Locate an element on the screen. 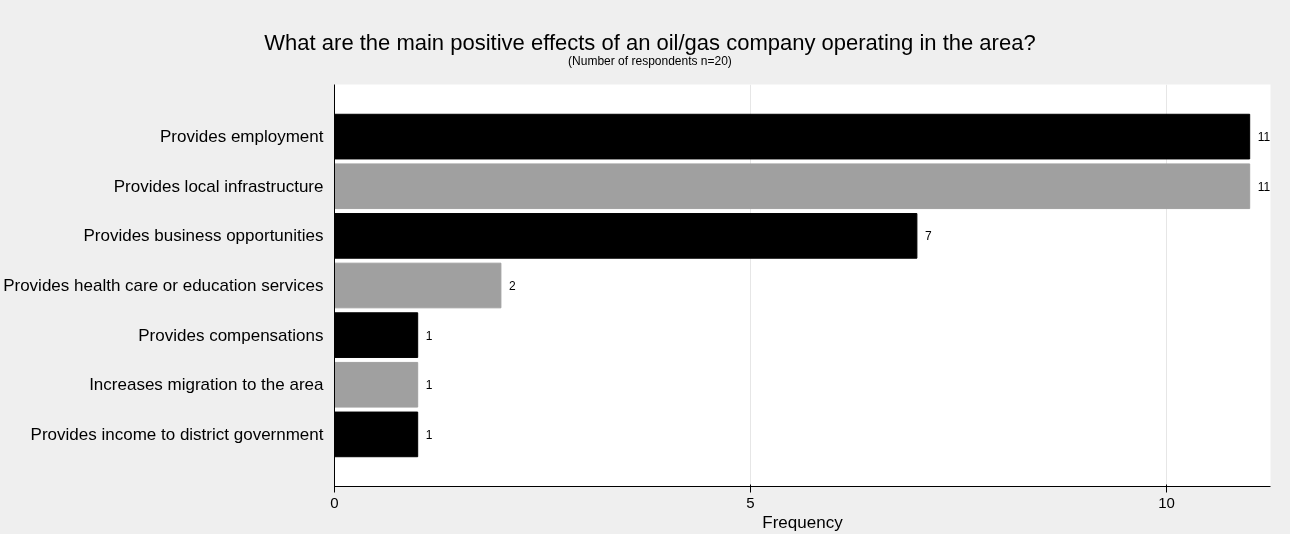  x-tick-label: 10 is located at coordinates (1166, 502).